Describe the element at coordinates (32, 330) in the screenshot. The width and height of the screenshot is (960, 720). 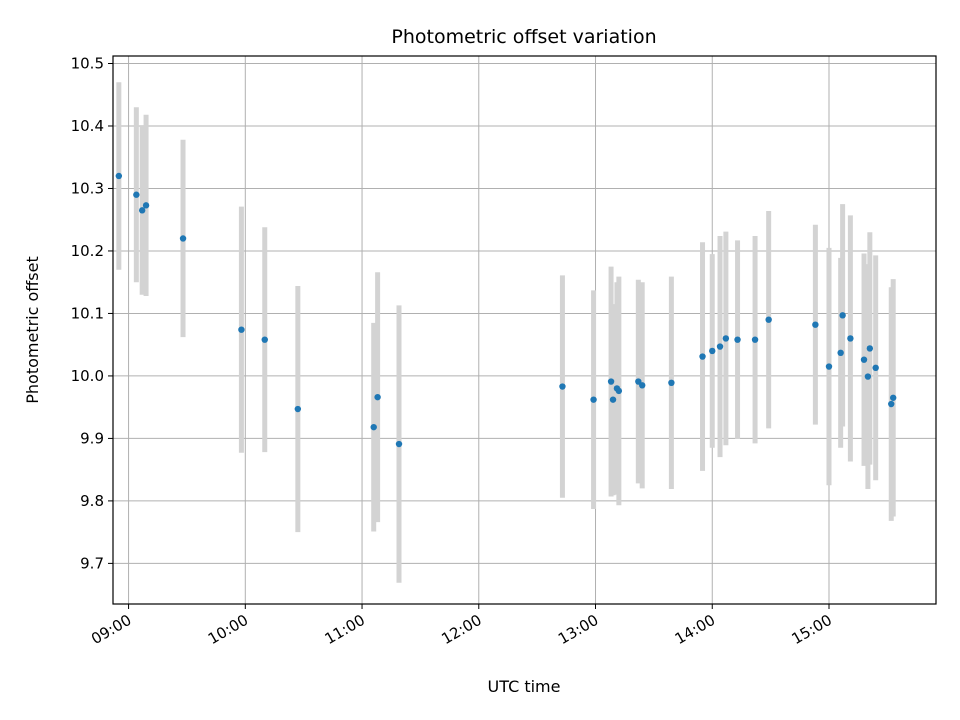
I see `y-axis-label: Photometric offset` at that location.